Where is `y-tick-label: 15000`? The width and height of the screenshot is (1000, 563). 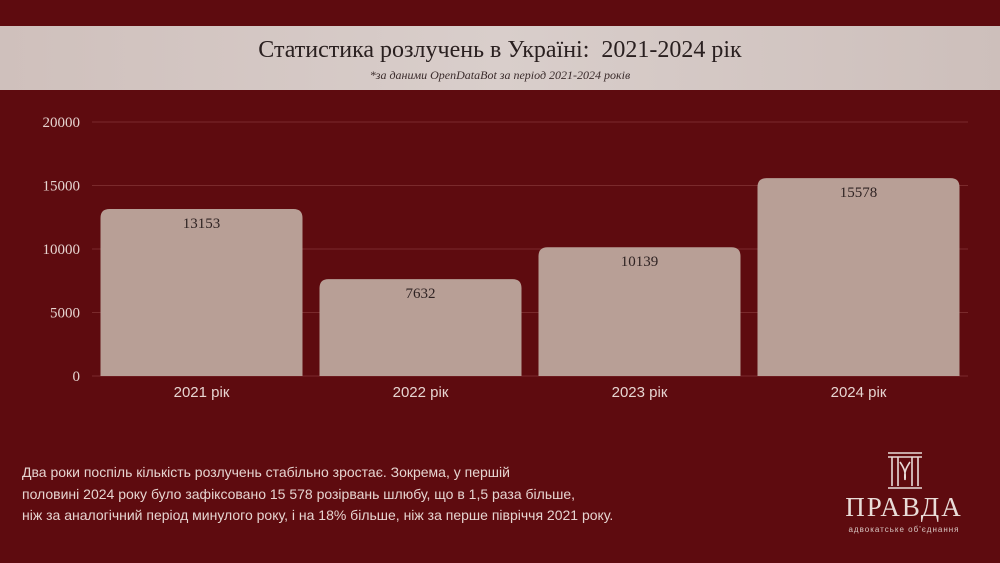
y-tick-label: 15000 is located at coordinates (62, 187).